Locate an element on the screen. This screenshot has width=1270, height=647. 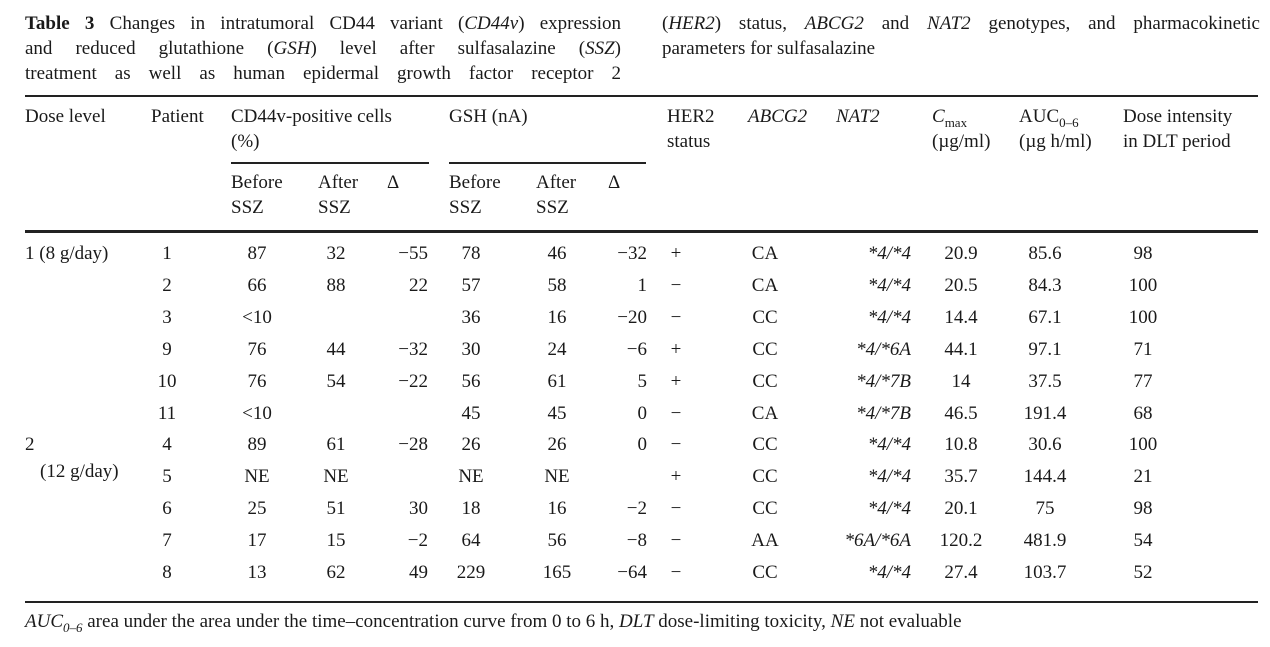
header-patient: Patient is located at coordinates (177, 116).